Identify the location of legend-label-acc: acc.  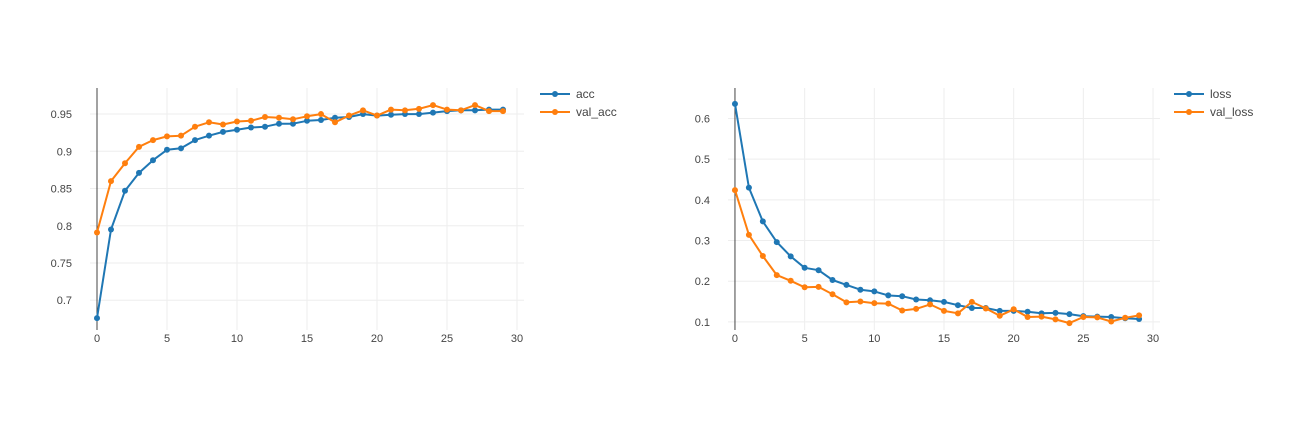
(585, 94).